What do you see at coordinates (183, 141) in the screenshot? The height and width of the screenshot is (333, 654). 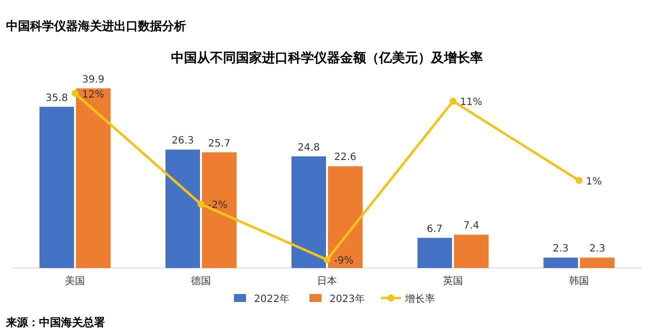 I see `data-label: 26.3` at bounding box center [183, 141].